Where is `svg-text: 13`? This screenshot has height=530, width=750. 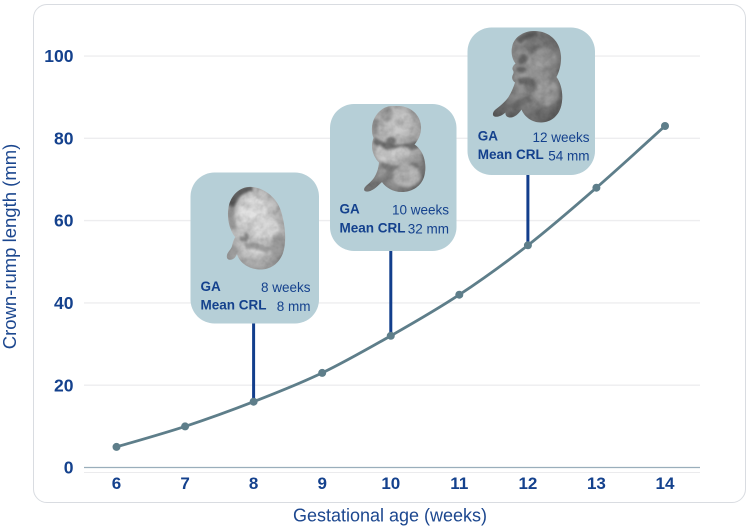
svg-text: 13 is located at coordinates (596, 483).